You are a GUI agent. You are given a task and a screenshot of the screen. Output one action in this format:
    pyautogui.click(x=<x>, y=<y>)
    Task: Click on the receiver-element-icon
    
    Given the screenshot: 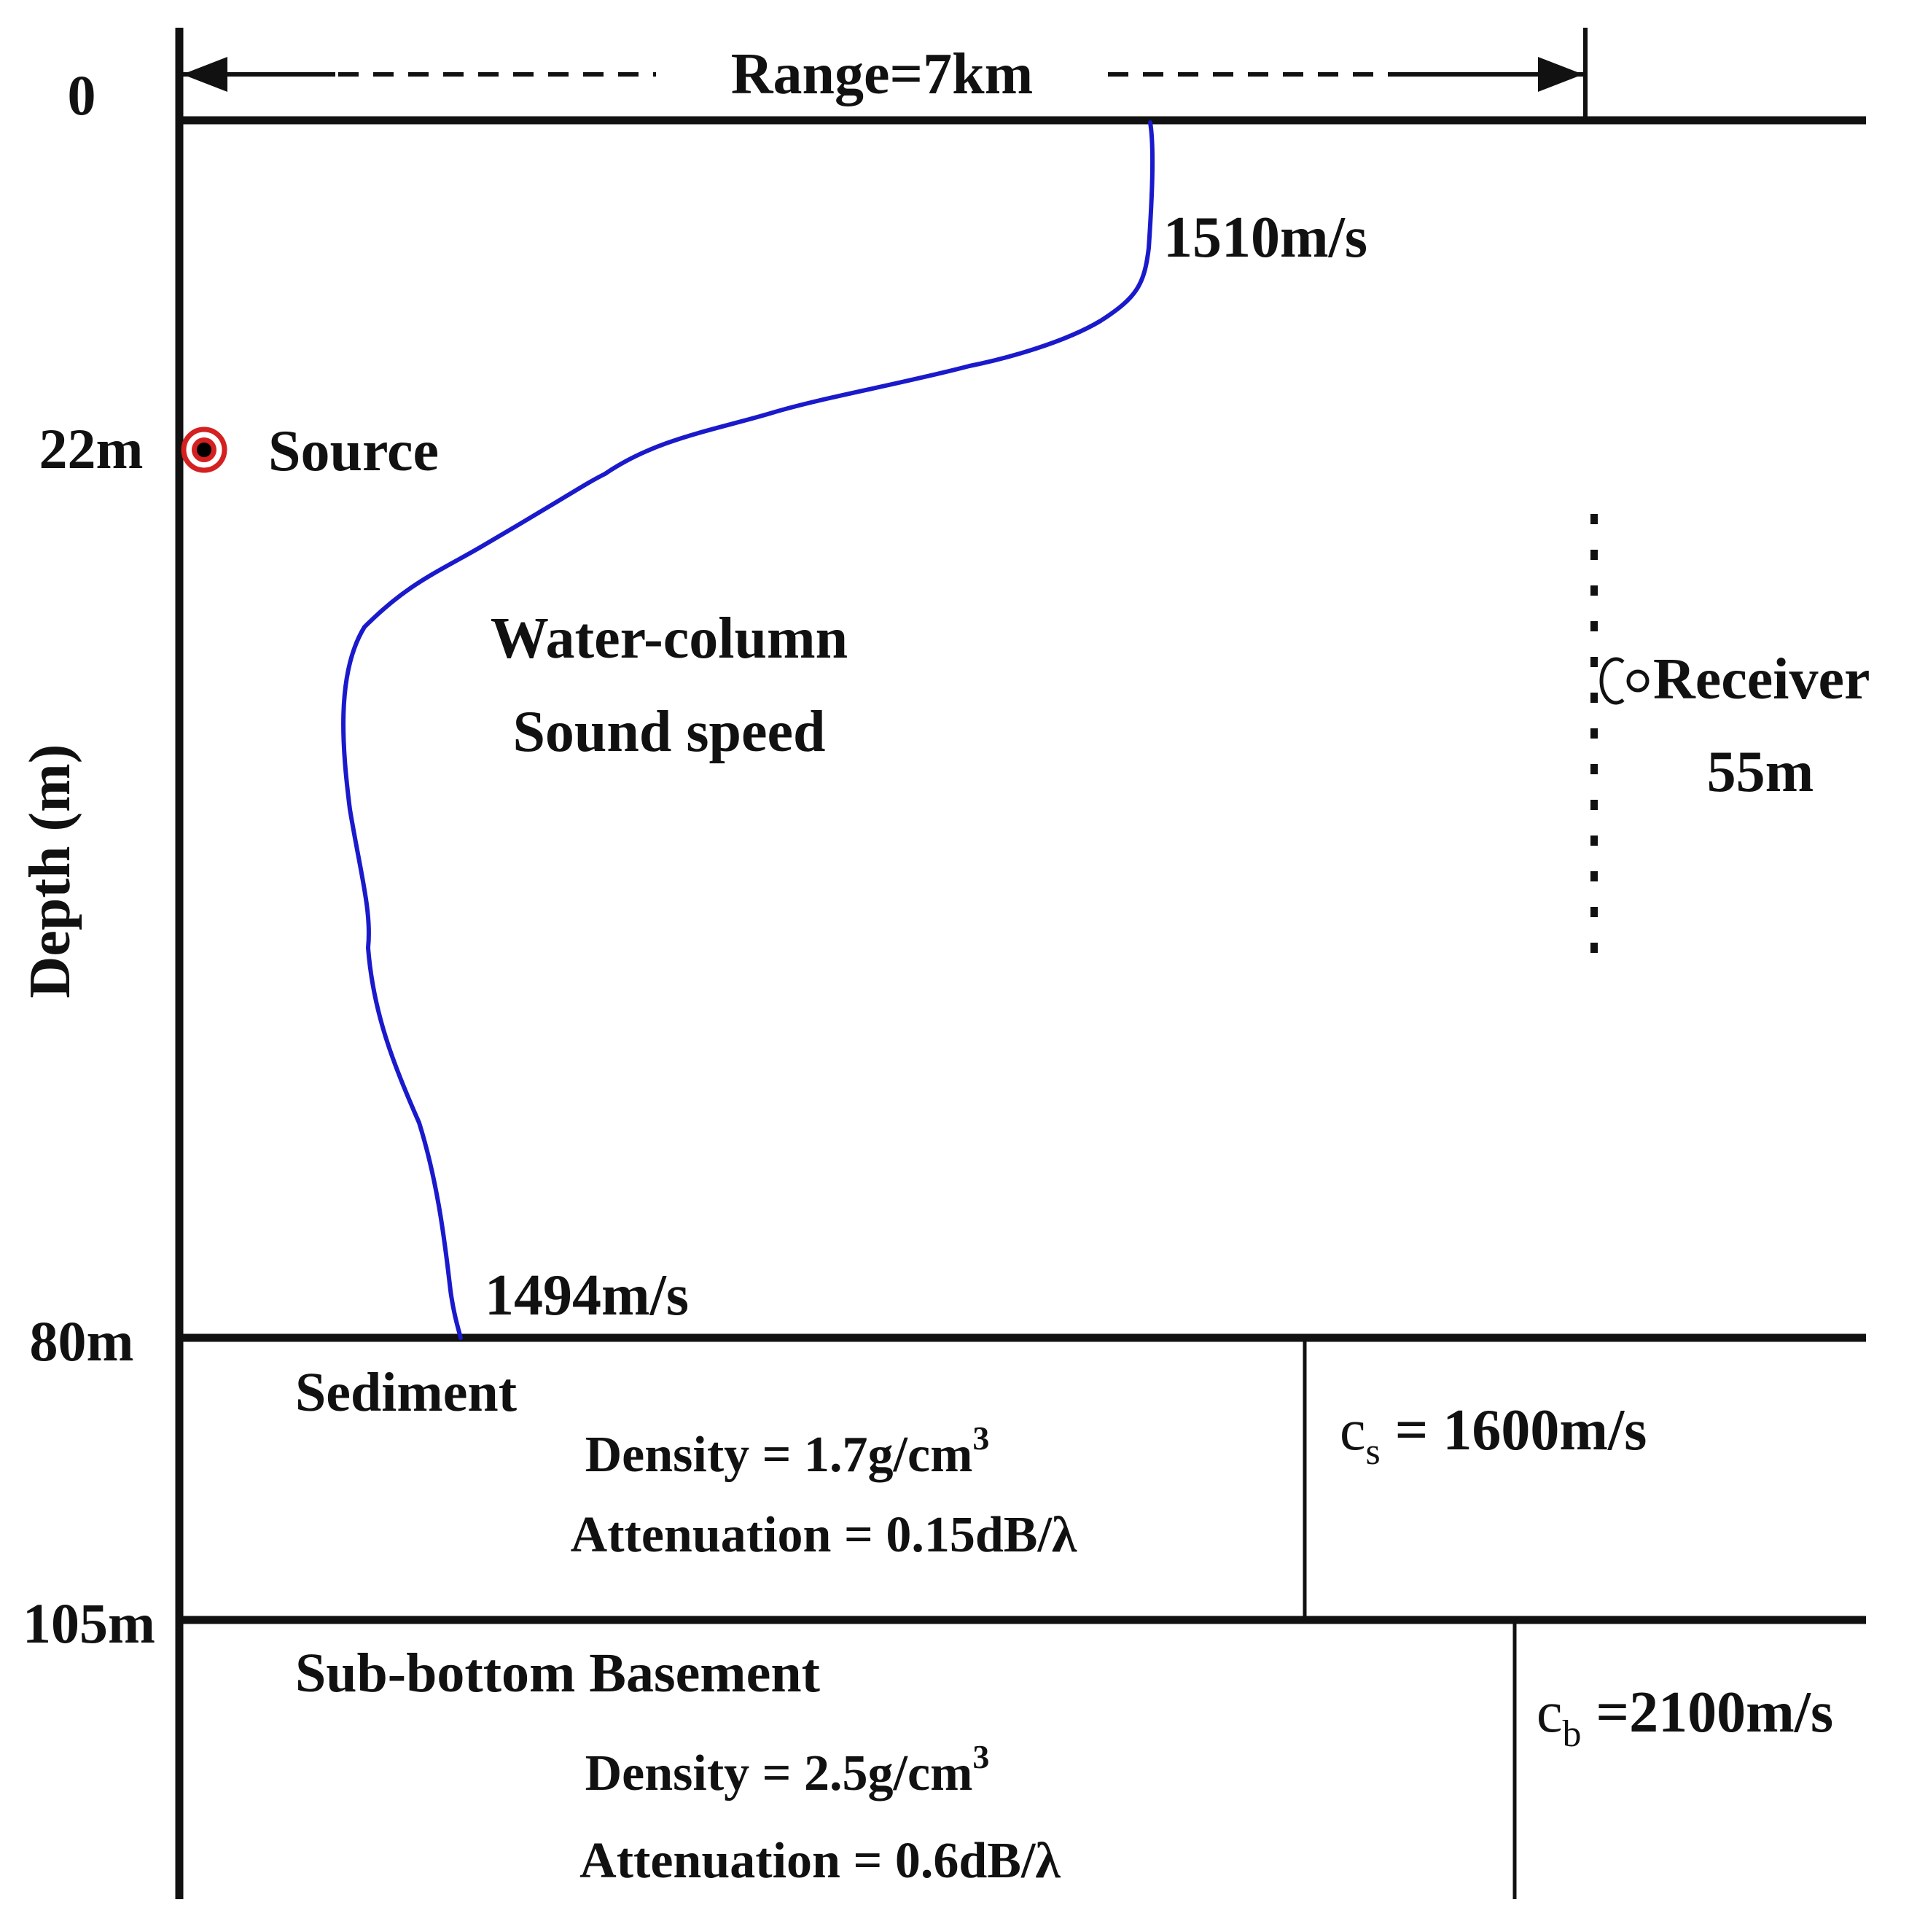 What is the action you would take?
    pyautogui.click(x=1638, y=681)
    